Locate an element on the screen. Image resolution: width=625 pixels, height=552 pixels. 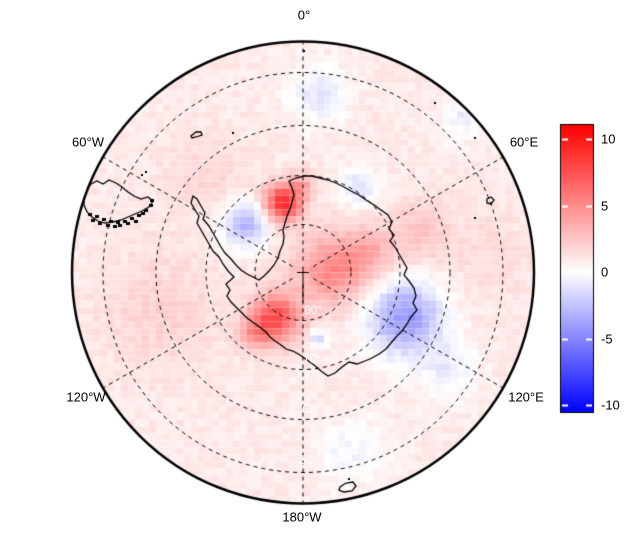
colorbar-tick-5: 5 is located at coordinates (605, 206).